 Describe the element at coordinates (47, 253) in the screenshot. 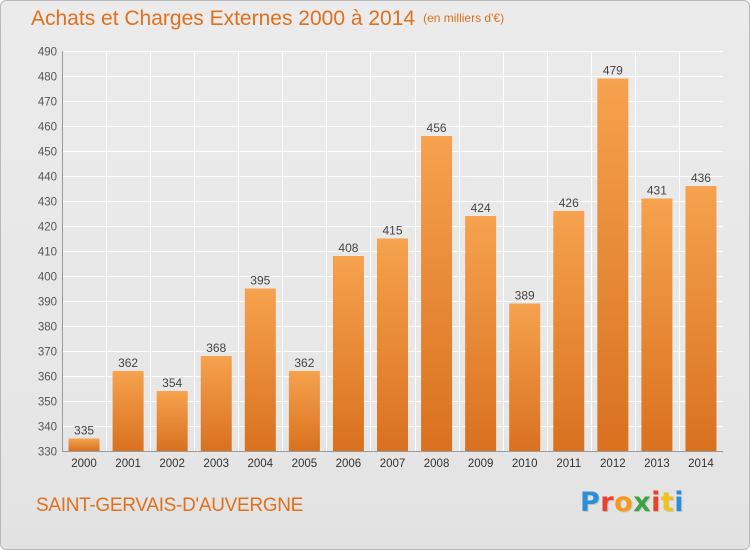

I see `y-tick-label: 410` at that location.